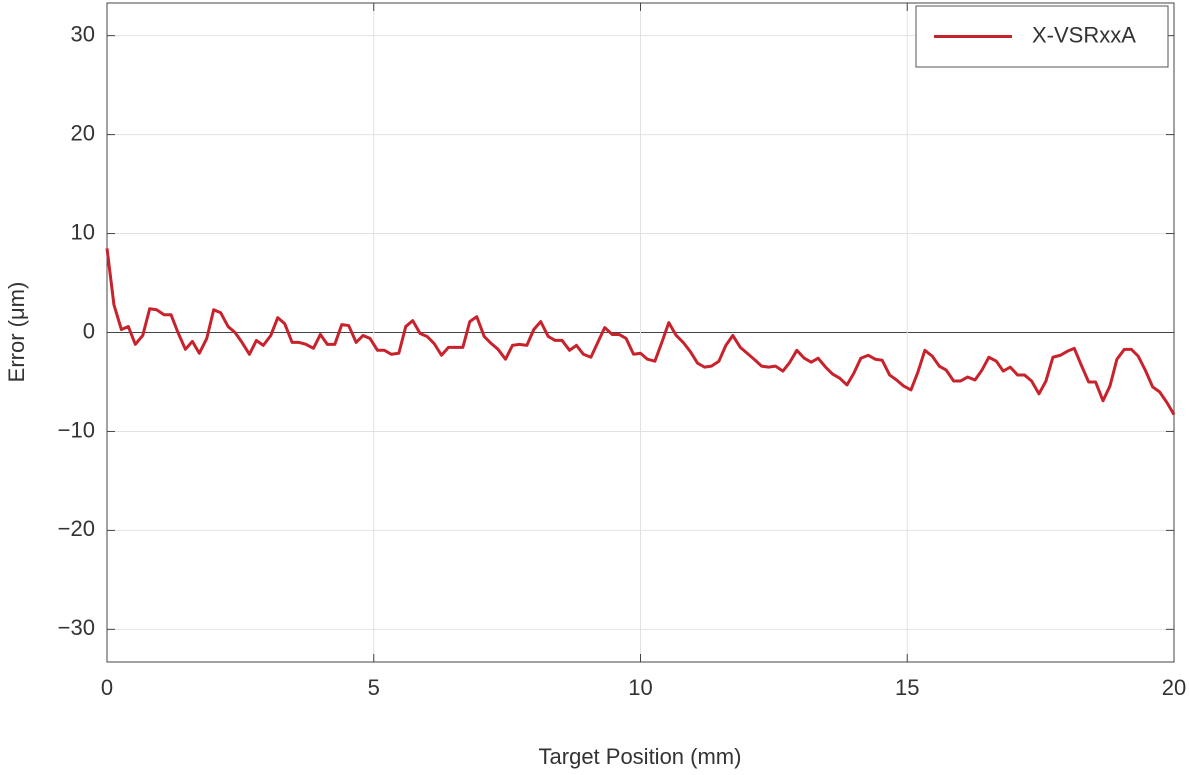  What do you see at coordinates (76, 429) in the screenshot?
I see `y-tick-label: −10` at bounding box center [76, 429].